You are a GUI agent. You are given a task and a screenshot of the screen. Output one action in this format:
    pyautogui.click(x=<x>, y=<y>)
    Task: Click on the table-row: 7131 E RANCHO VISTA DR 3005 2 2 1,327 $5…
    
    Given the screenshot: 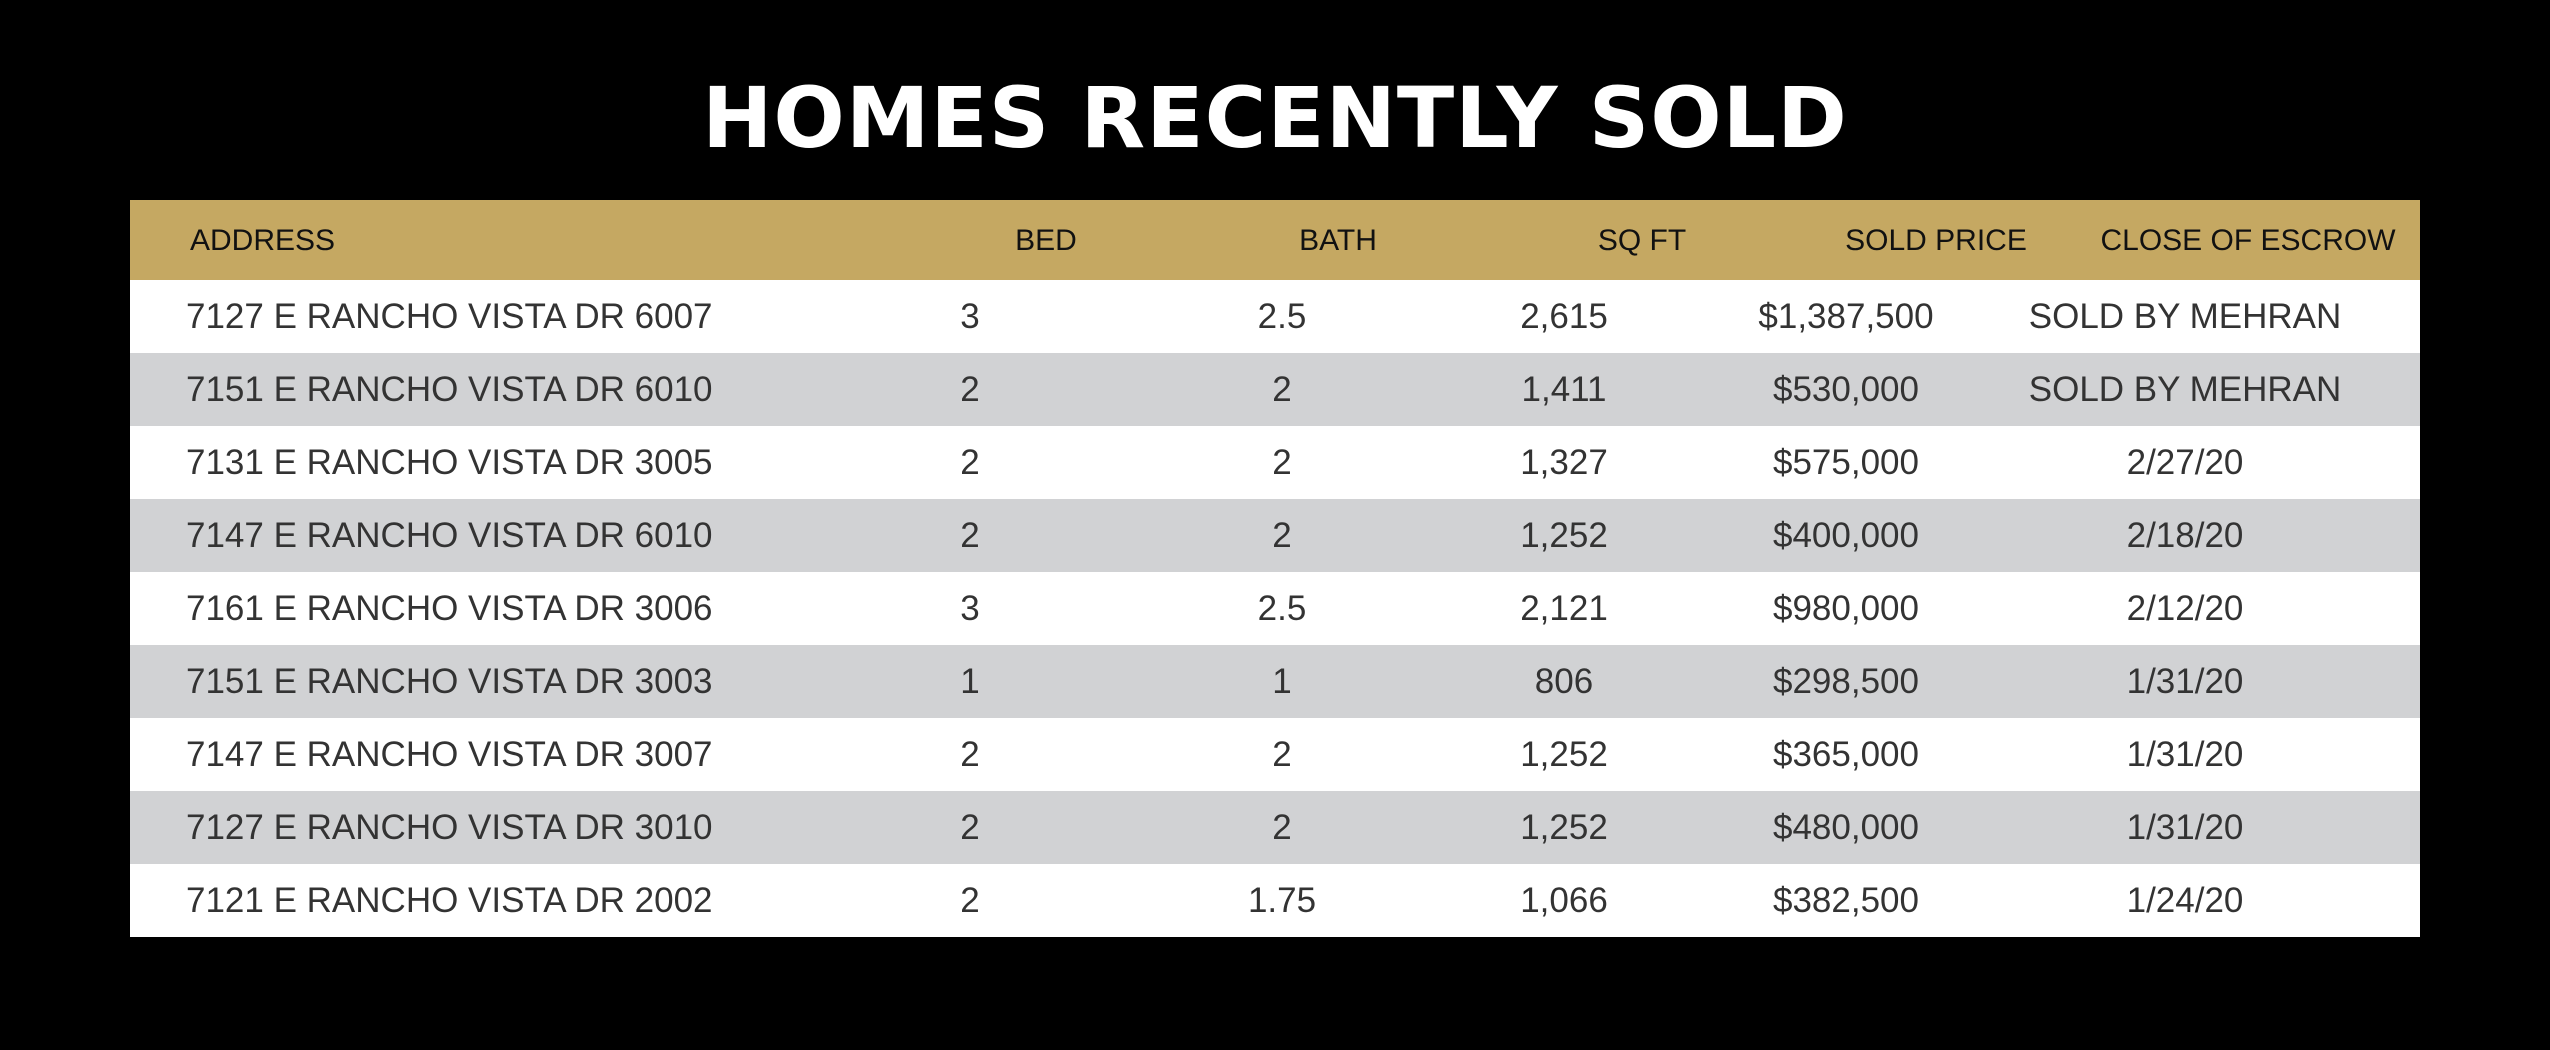 What is the action you would take?
    pyautogui.click(x=1275, y=462)
    